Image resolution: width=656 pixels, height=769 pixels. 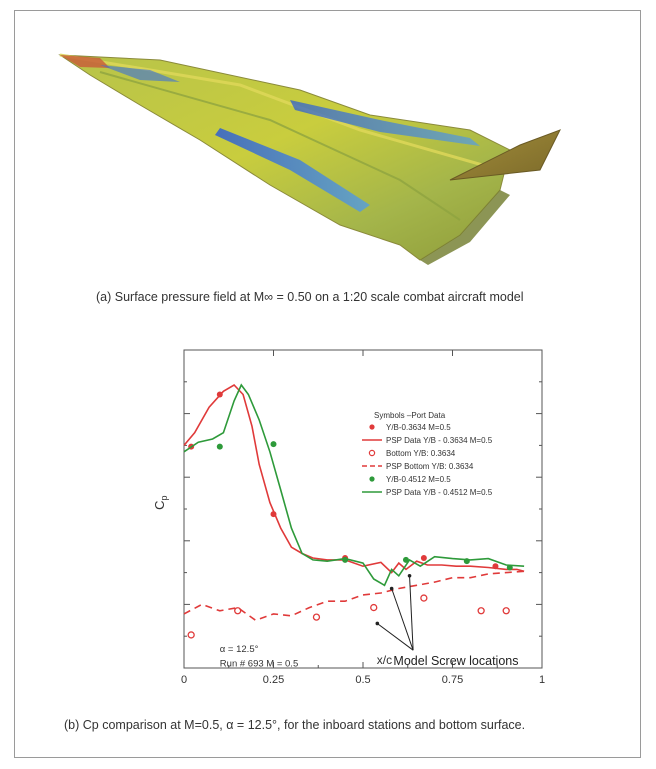 What do you see at coordinates (418, 479) in the screenshot?
I see `legend-label-4: Y/B-0.4512 M=0.5` at bounding box center [418, 479].